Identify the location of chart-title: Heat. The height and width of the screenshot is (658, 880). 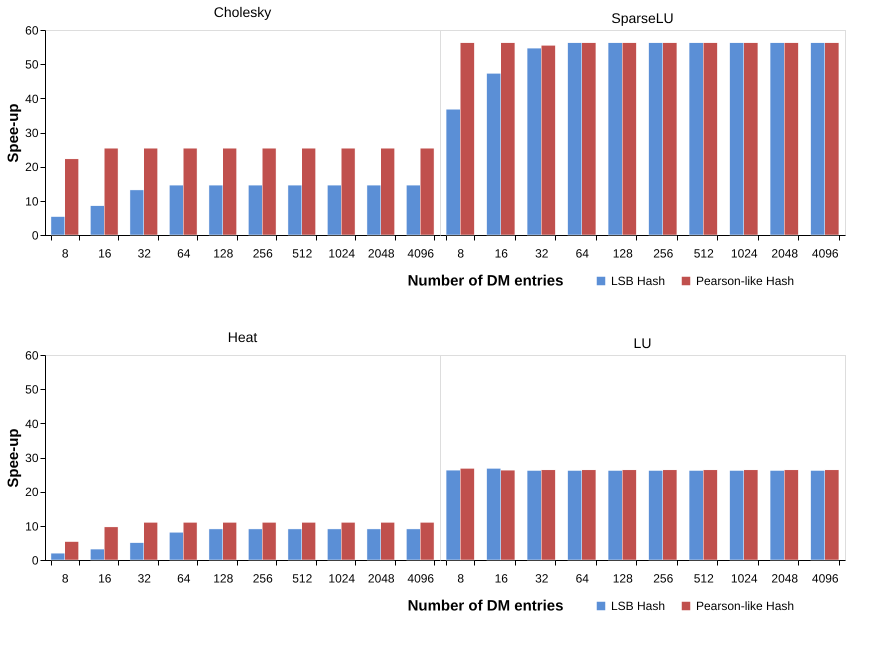
(243, 337).